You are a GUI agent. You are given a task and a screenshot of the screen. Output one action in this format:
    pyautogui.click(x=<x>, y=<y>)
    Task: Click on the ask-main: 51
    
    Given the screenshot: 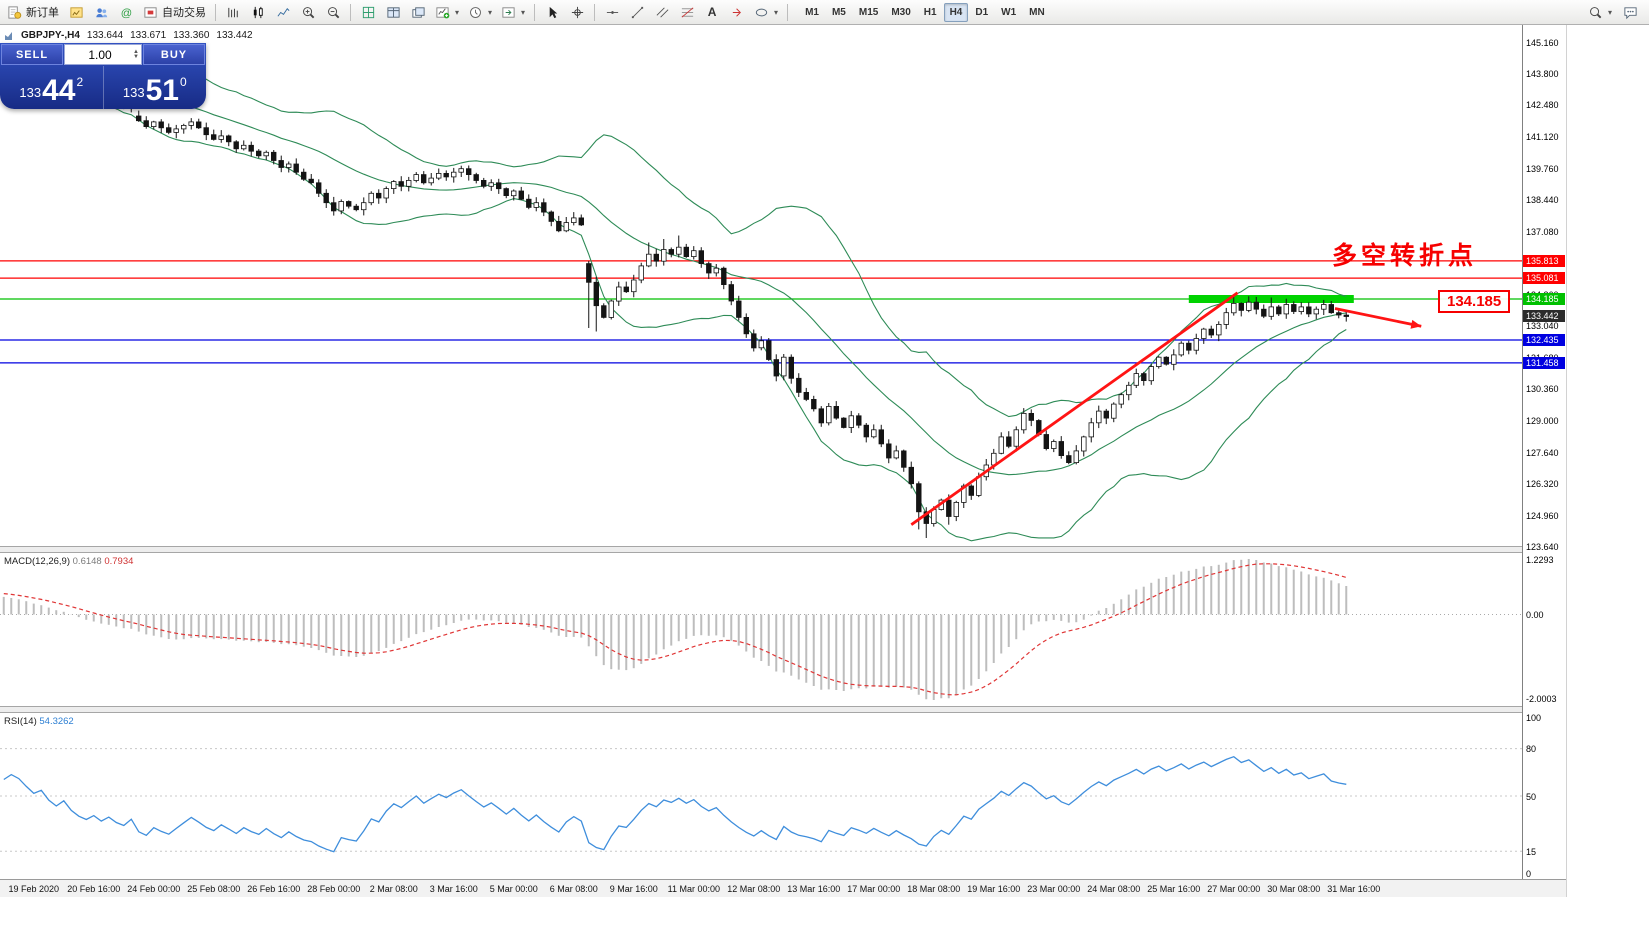 What is the action you would take?
    pyautogui.click(x=162, y=90)
    